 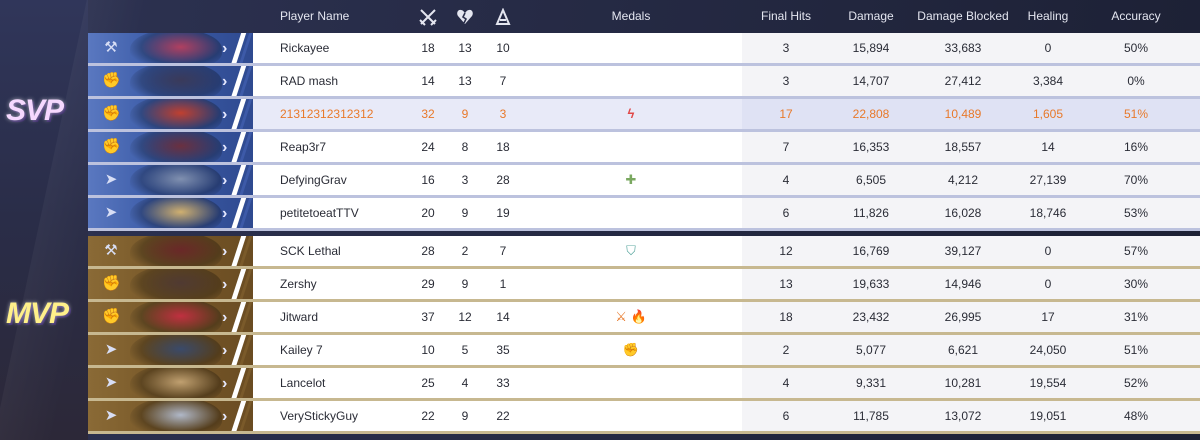 What do you see at coordinates (503, 317) in the screenshot?
I see `assists-value: 14` at bounding box center [503, 317].